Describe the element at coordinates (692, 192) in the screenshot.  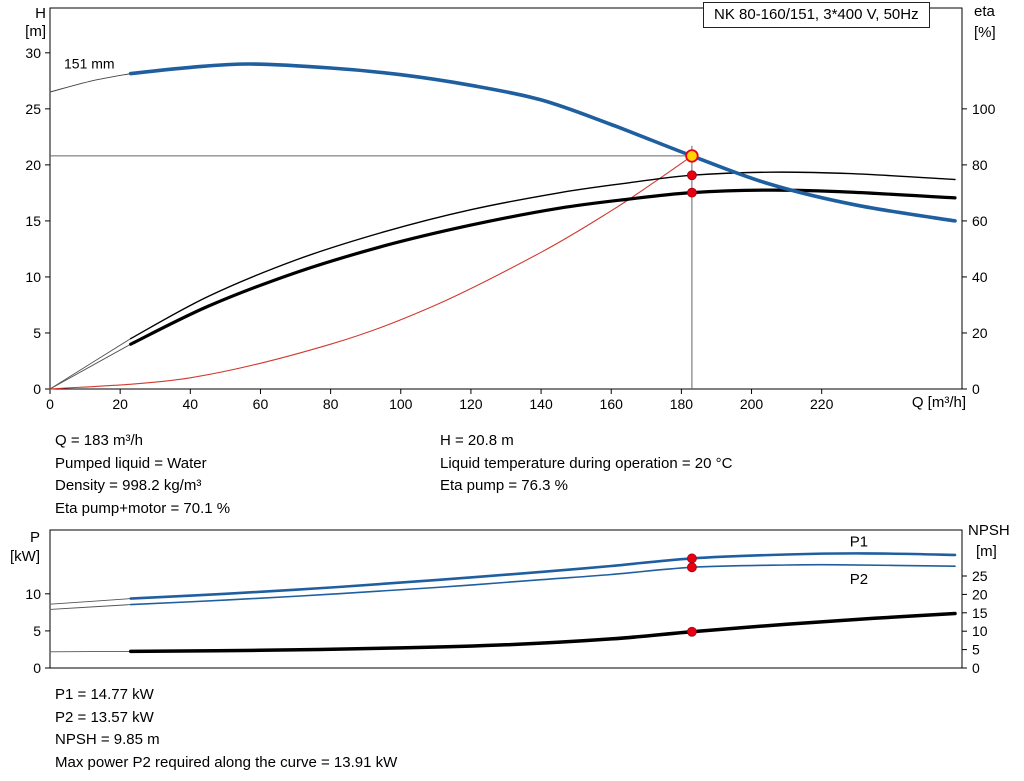
I see `eta-pump-motor-point` at that location.